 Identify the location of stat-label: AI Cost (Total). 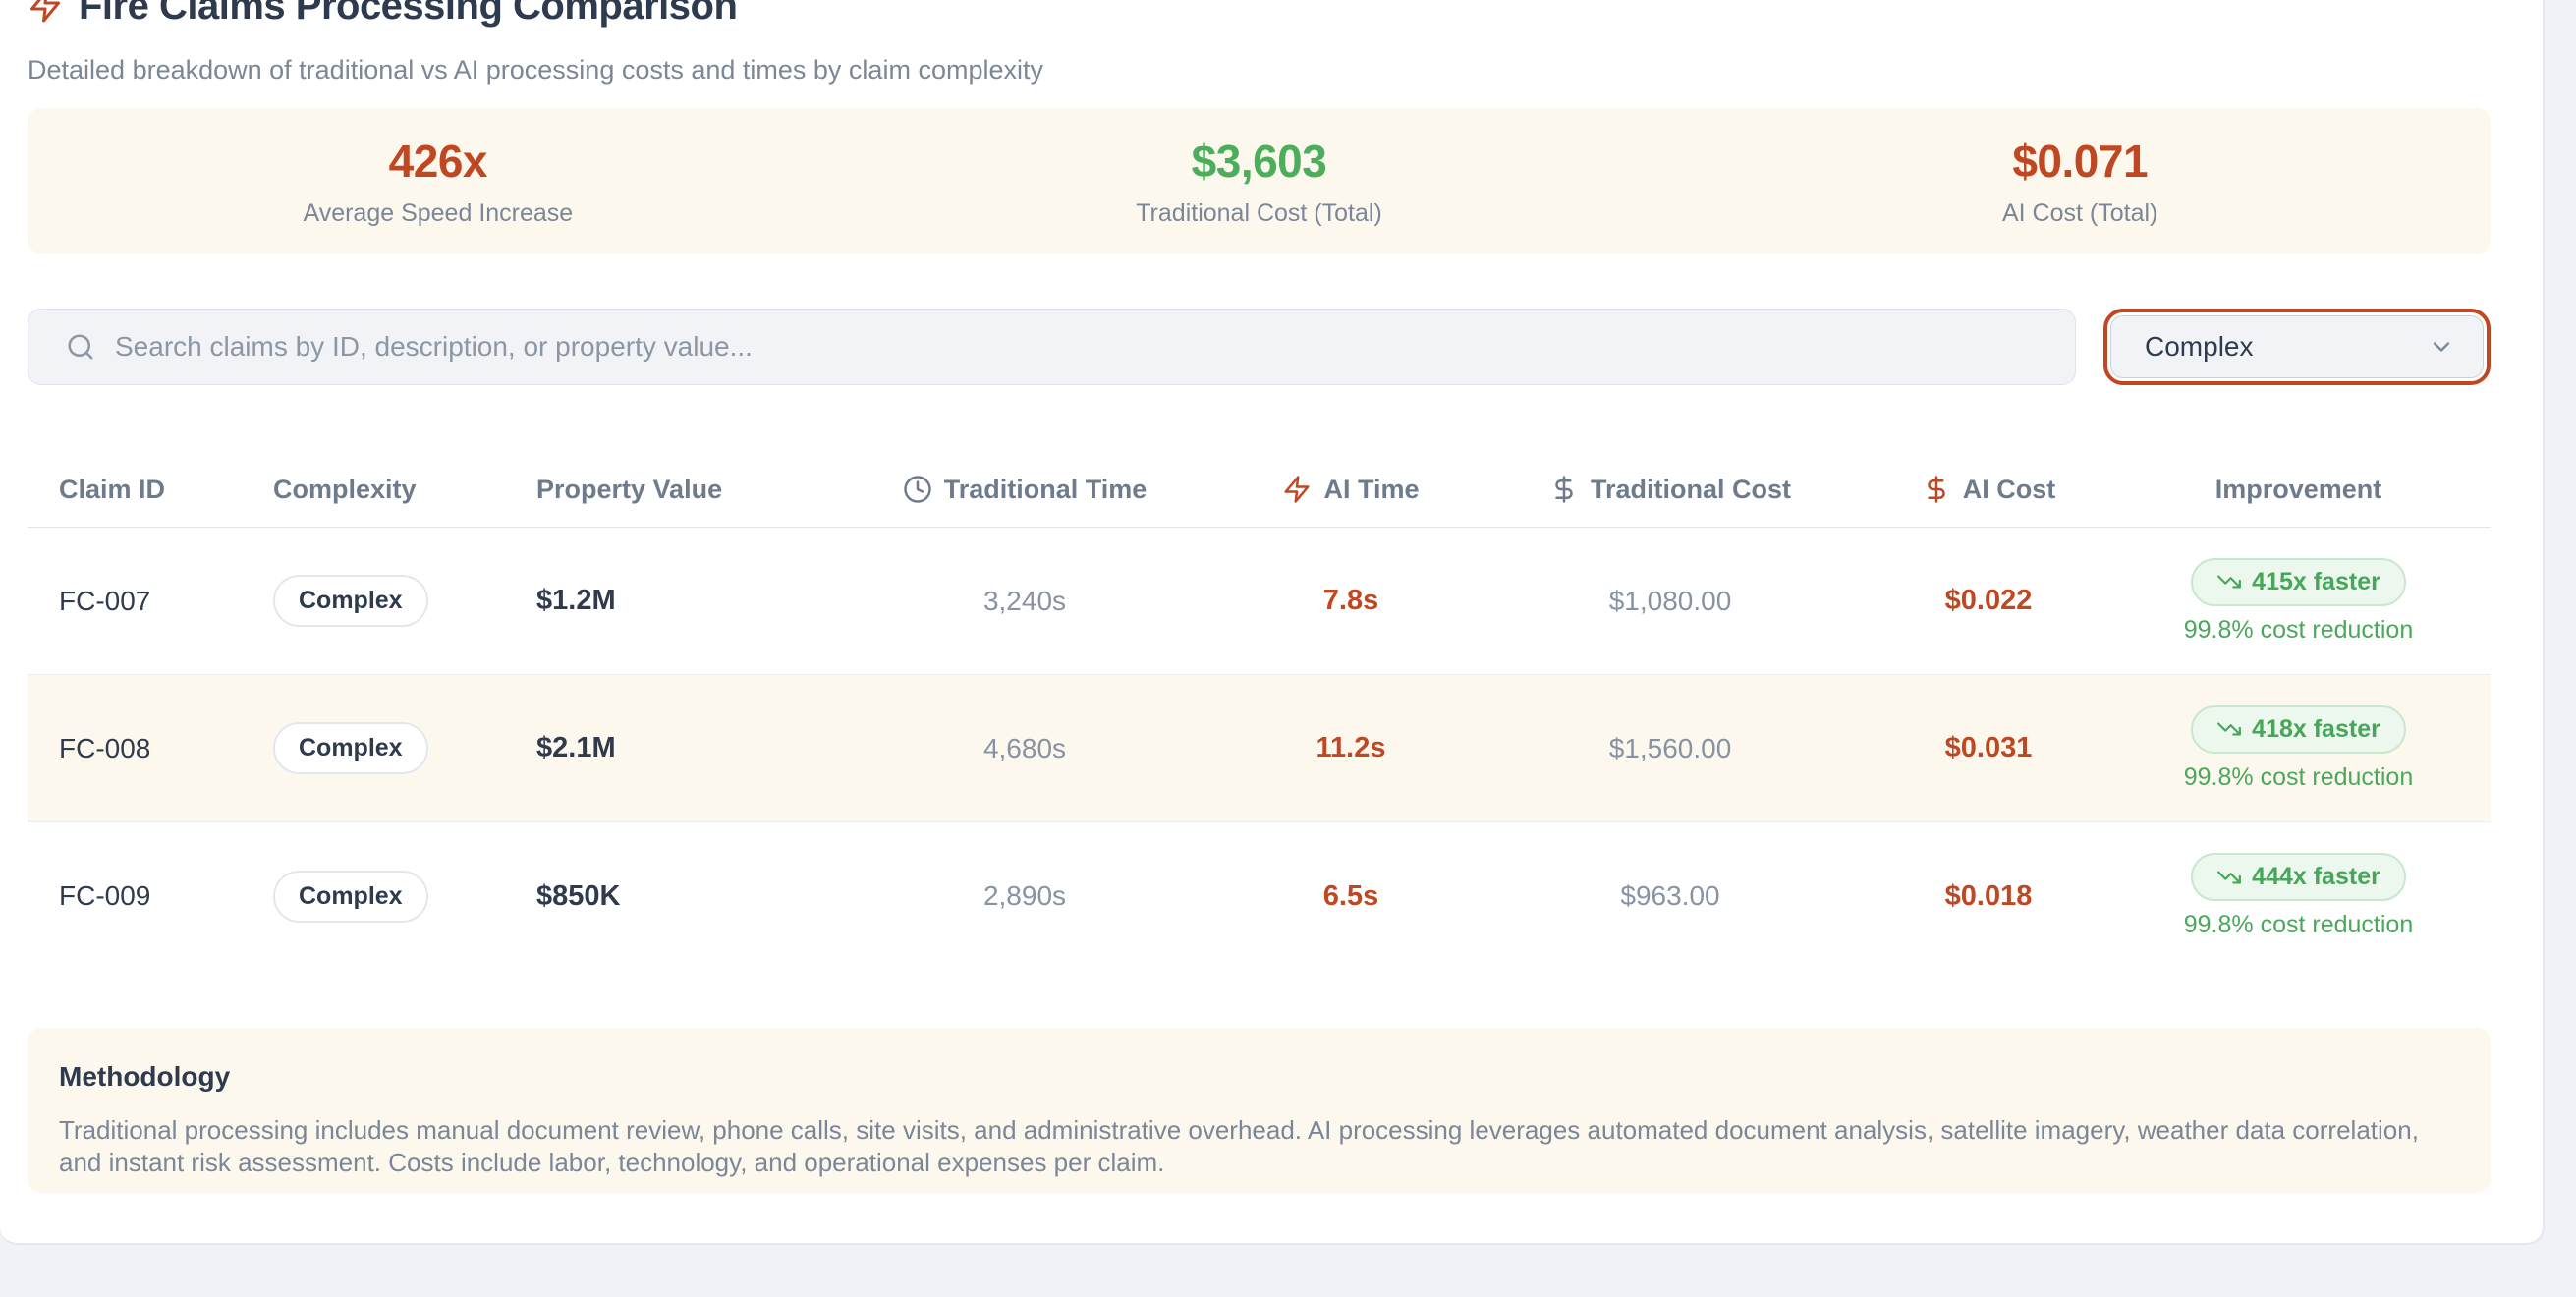
(2079, 212).